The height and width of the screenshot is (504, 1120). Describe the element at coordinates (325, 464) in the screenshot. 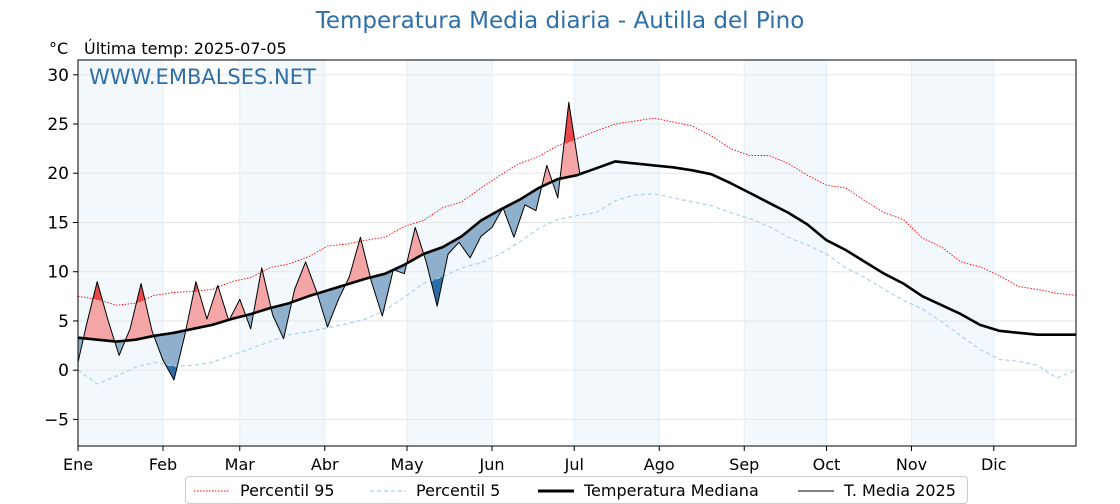

I see `x-tick-label: Abr` at that location.